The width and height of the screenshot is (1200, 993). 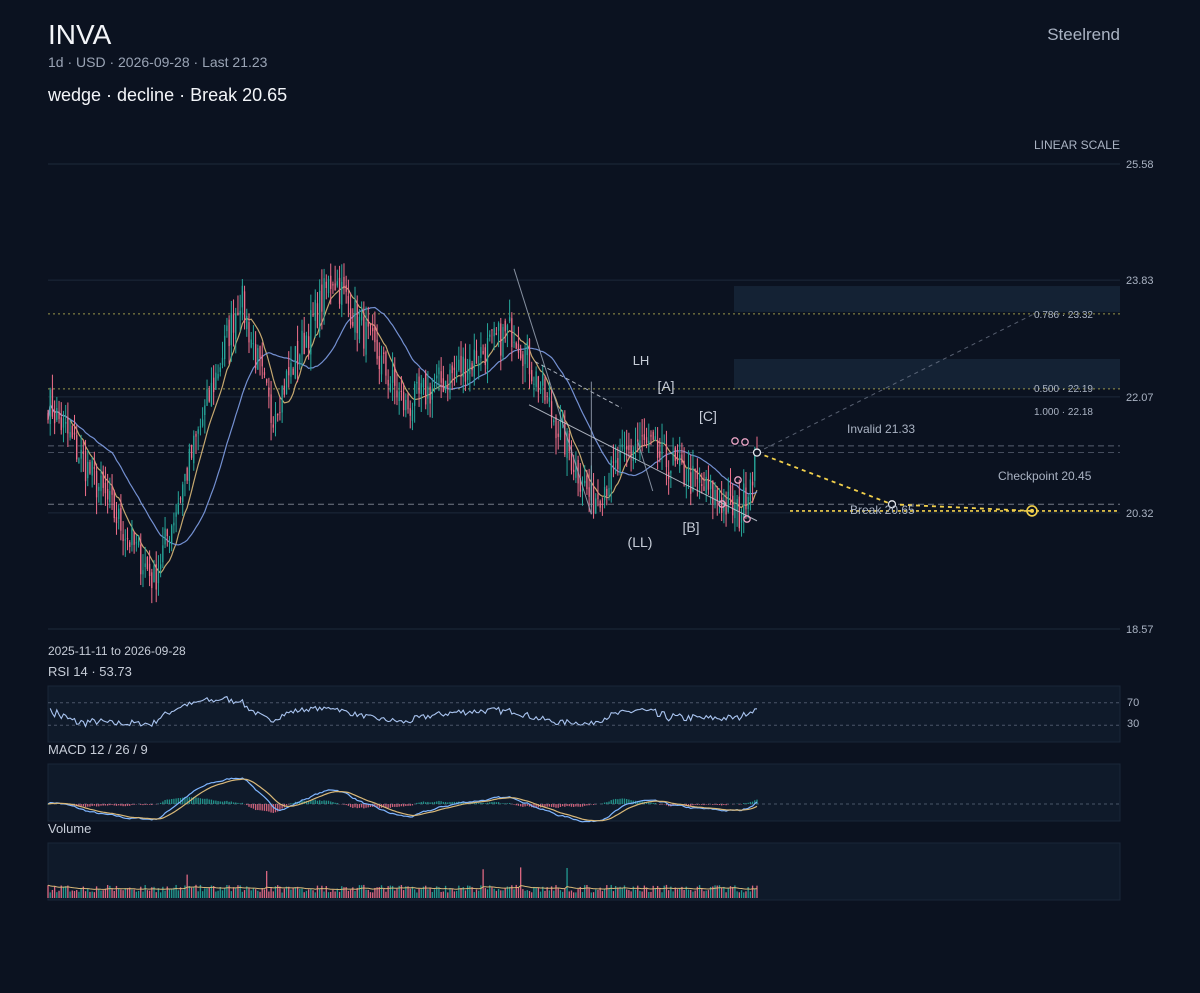 What do you see at coordinates (90, 671) in the screenshot?
I see `rsi-label: RSI 14 · 53.73` at bounding box center [90, 671].